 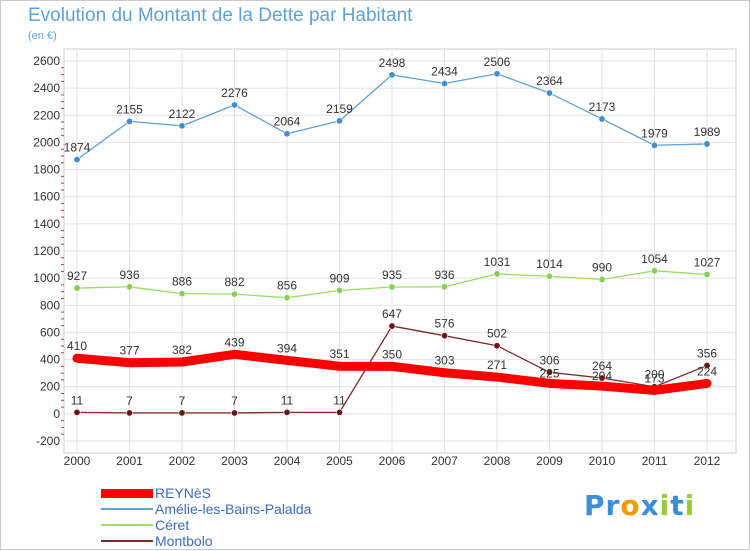 What do you see at coordinates (602, 366) in the screenshot?
I see `data-label: 264` at bounding box center [602, 366].